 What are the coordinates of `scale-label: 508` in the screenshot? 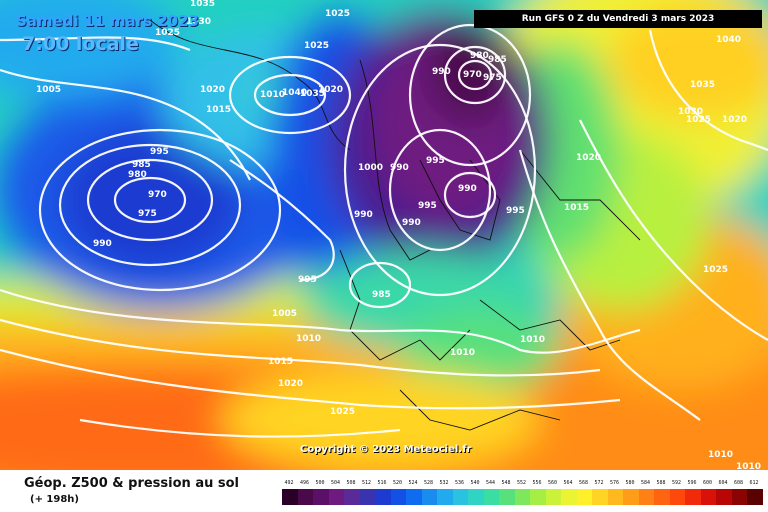 It's located at (351, 483).